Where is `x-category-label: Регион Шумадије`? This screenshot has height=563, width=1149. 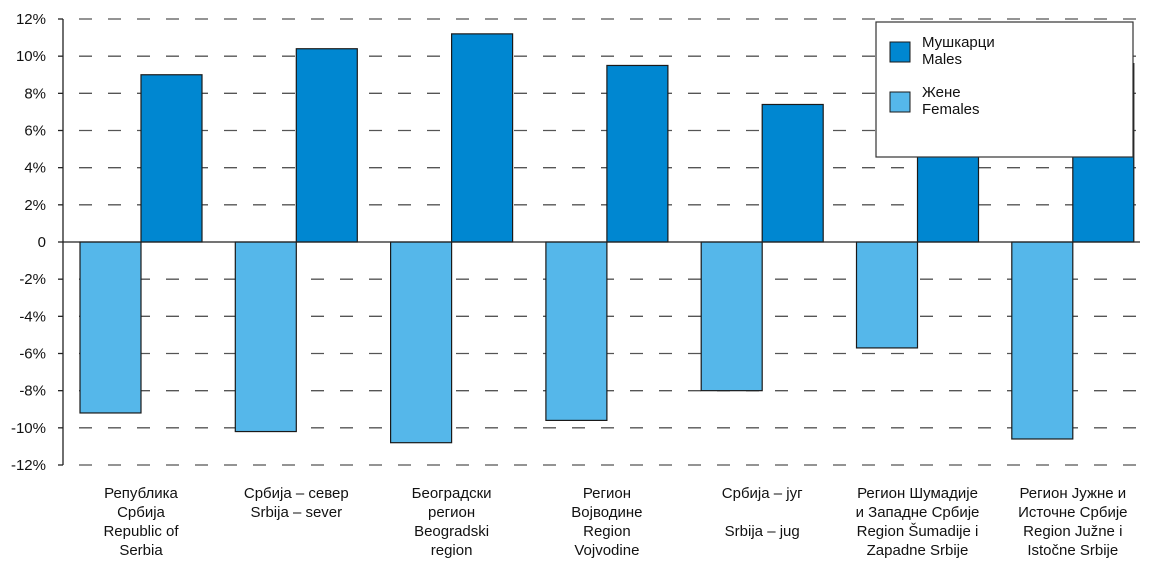 x-category-label: Регион Шумадије is located at coordinates (917, 493).